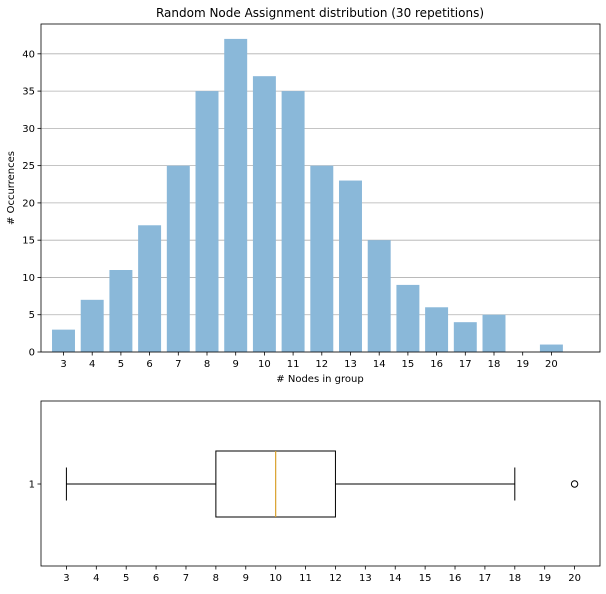  What do you see at coordinates (574, 578) in the screenshot?
I see `box-x-tick-label: 20` at bounding box center [574, 578].